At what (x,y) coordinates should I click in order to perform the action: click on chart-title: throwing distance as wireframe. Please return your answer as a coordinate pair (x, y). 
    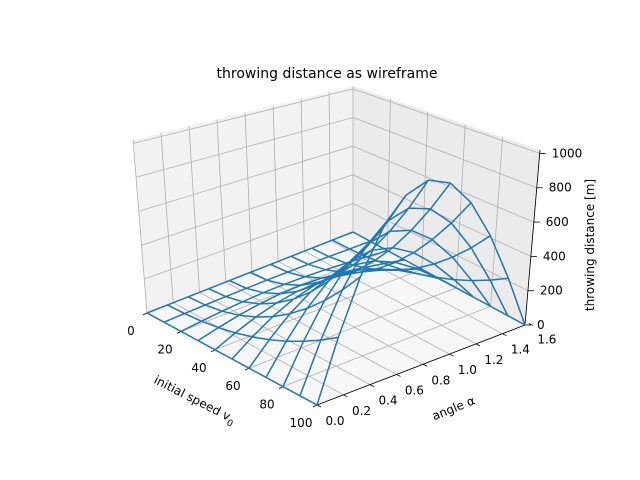
    Looking at the image, I should click on (327, 74).